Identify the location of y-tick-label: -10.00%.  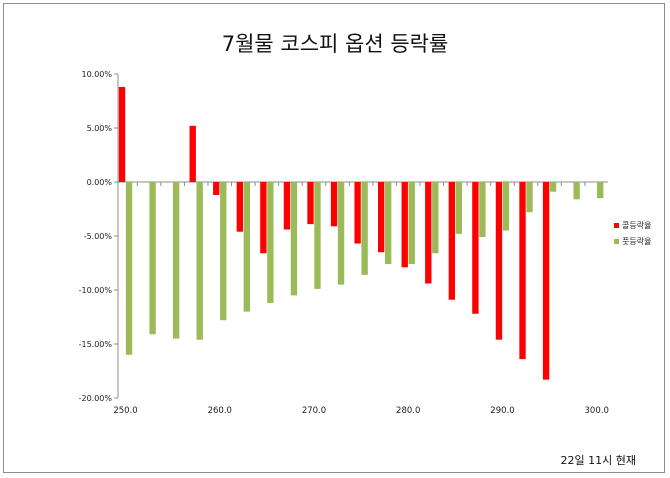
(96, 290).